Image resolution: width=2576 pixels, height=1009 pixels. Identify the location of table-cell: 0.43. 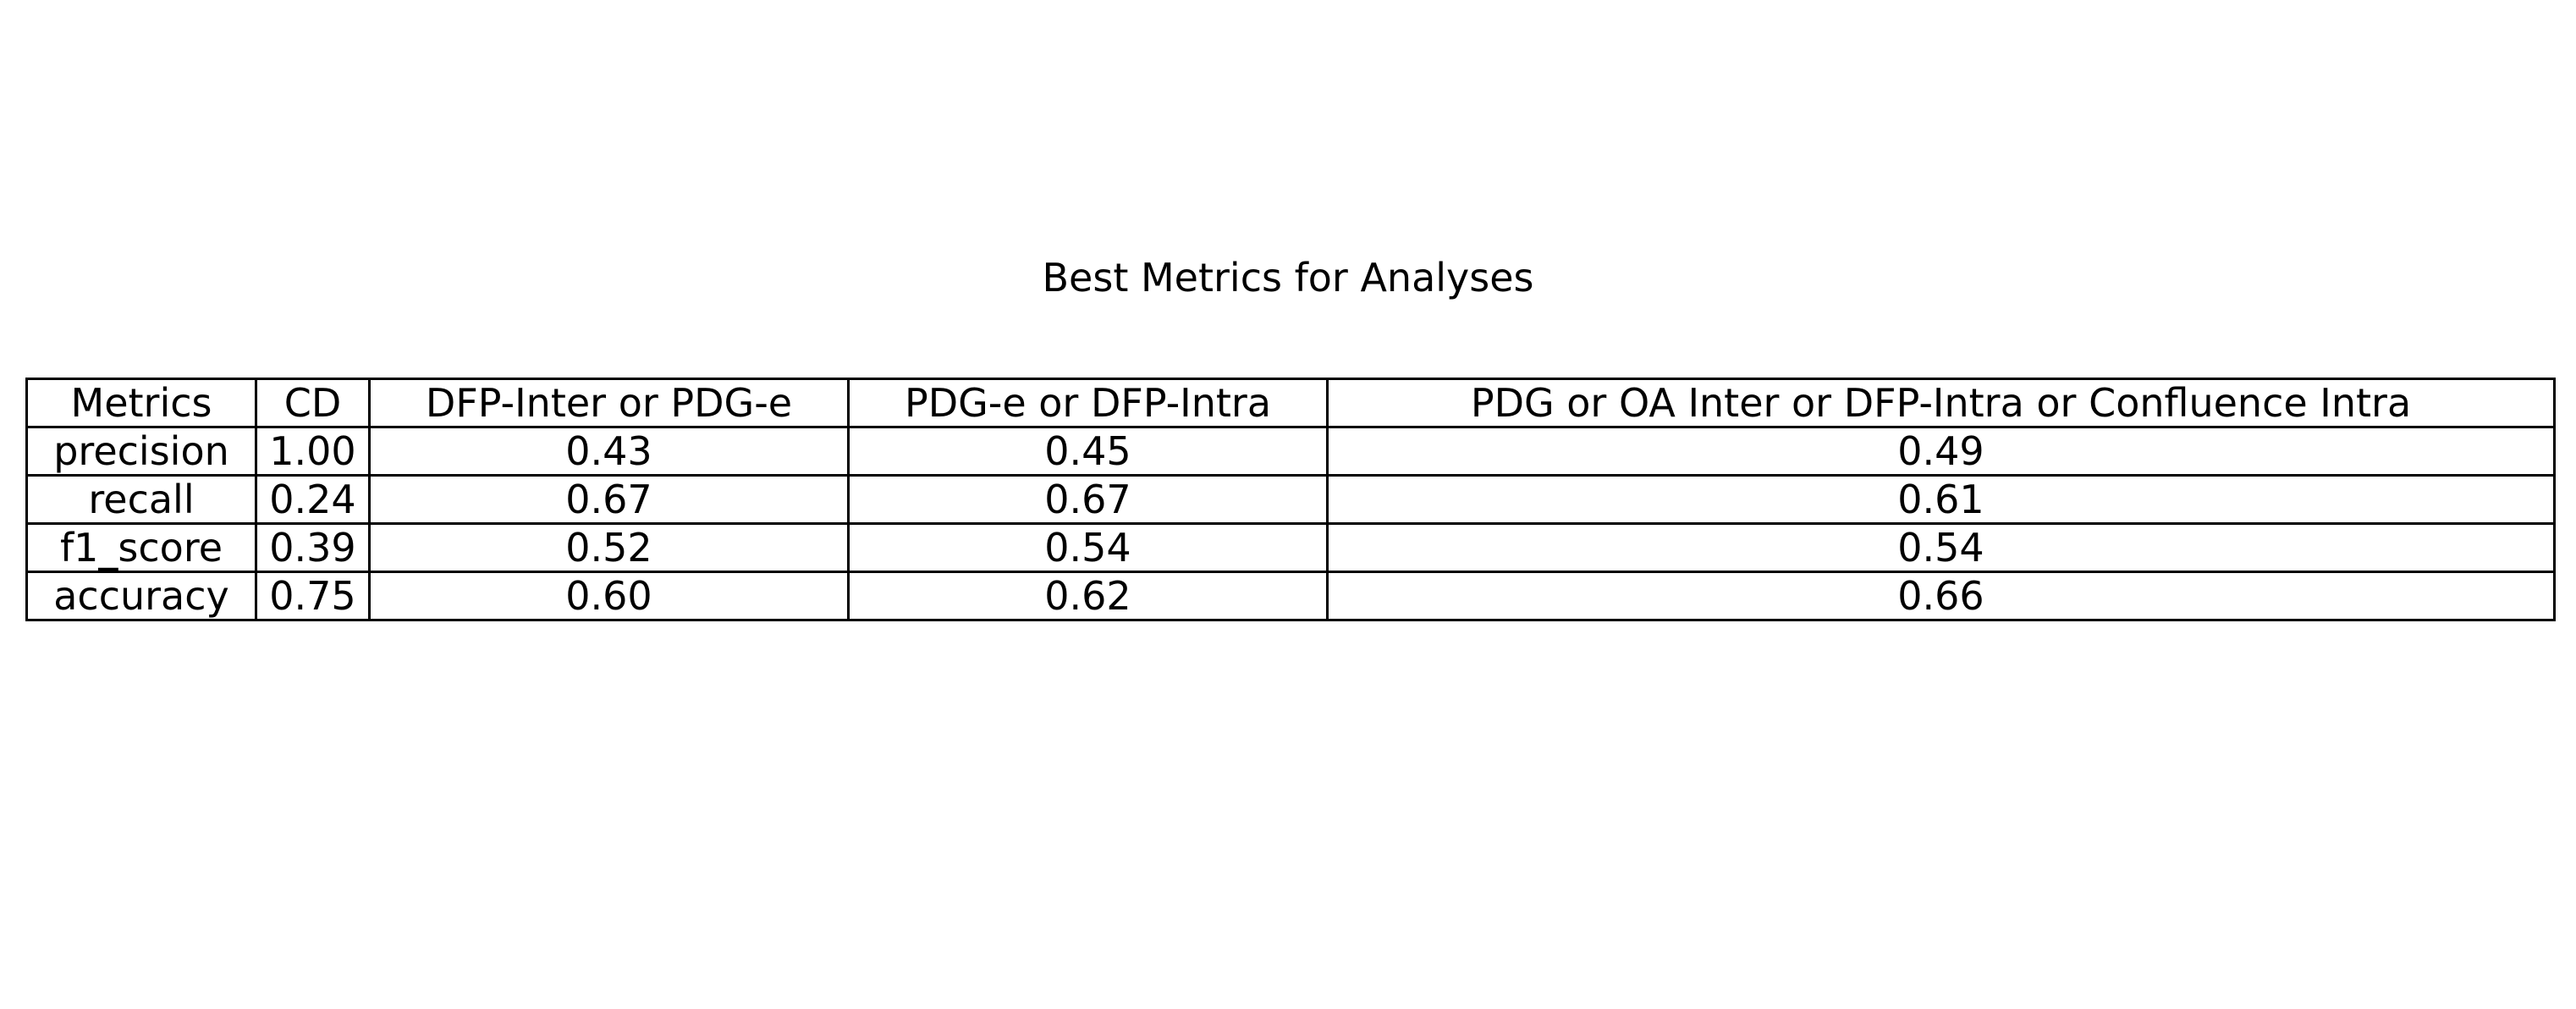
(609, 451).